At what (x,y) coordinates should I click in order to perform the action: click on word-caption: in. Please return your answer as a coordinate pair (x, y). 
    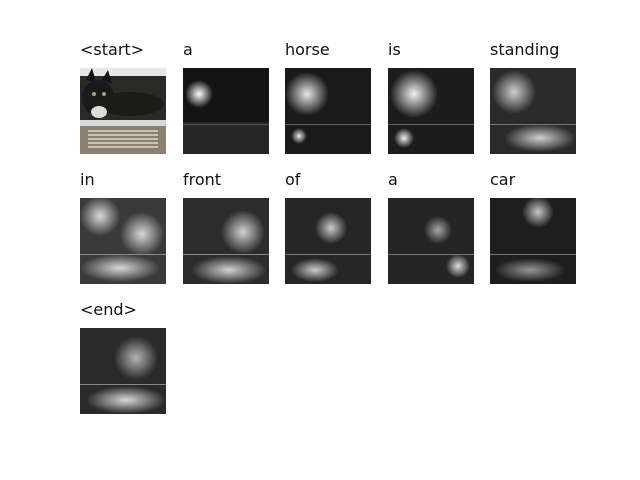
    Looking at the image, I should click on (87, 179).